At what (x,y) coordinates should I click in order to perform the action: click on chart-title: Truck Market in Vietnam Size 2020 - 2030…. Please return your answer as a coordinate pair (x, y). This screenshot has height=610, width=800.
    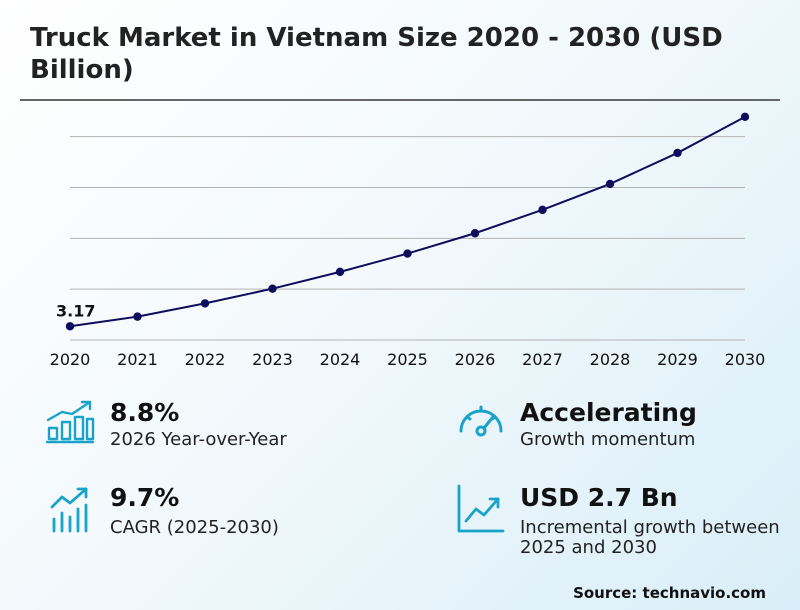
    Looking at the image, I should click on (376, 54).